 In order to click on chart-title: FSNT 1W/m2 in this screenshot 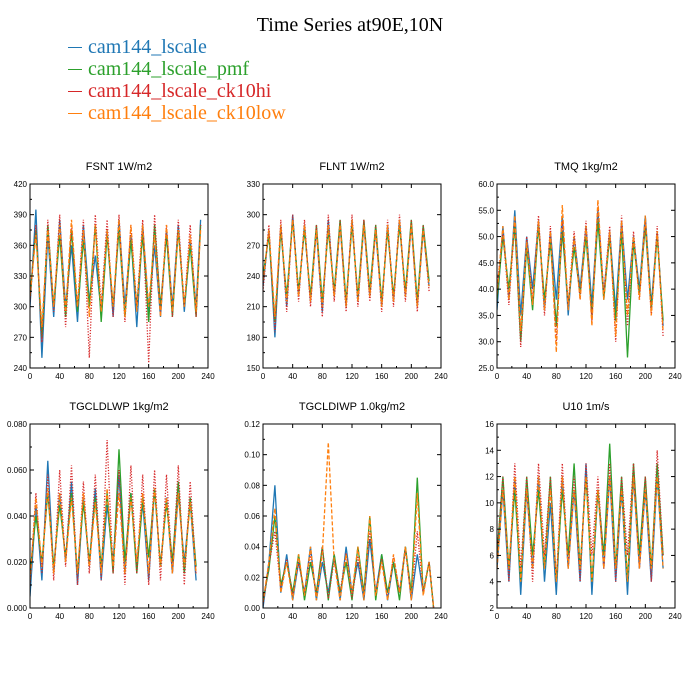, I will do `click(119, 167)`.